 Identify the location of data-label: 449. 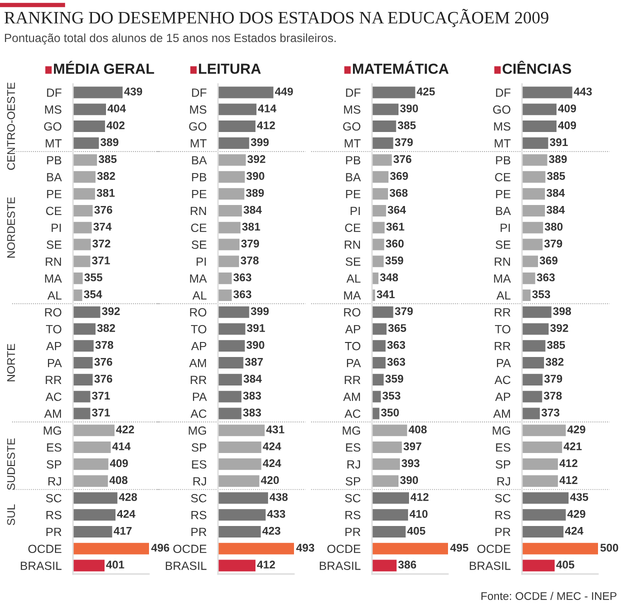
(283, 92).